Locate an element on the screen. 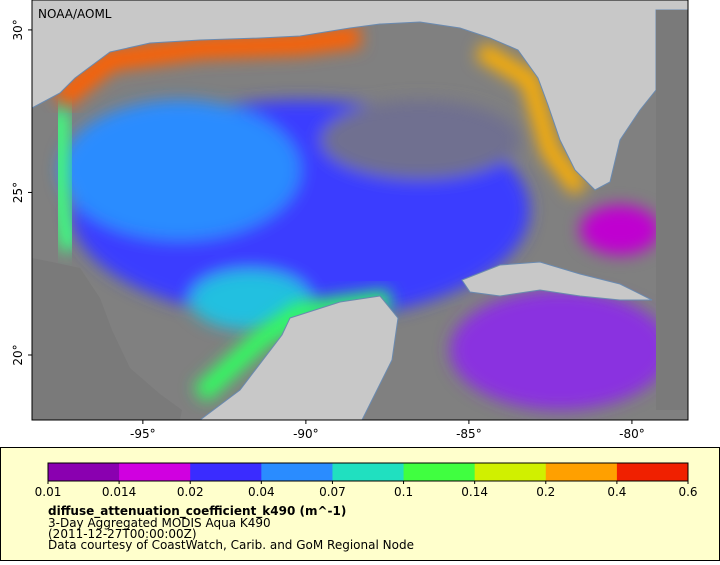 Image resolution: width=720 pixels, height=565 pixels. colorbar-tick-label: 0.2 is located at coordinates (545, 492).